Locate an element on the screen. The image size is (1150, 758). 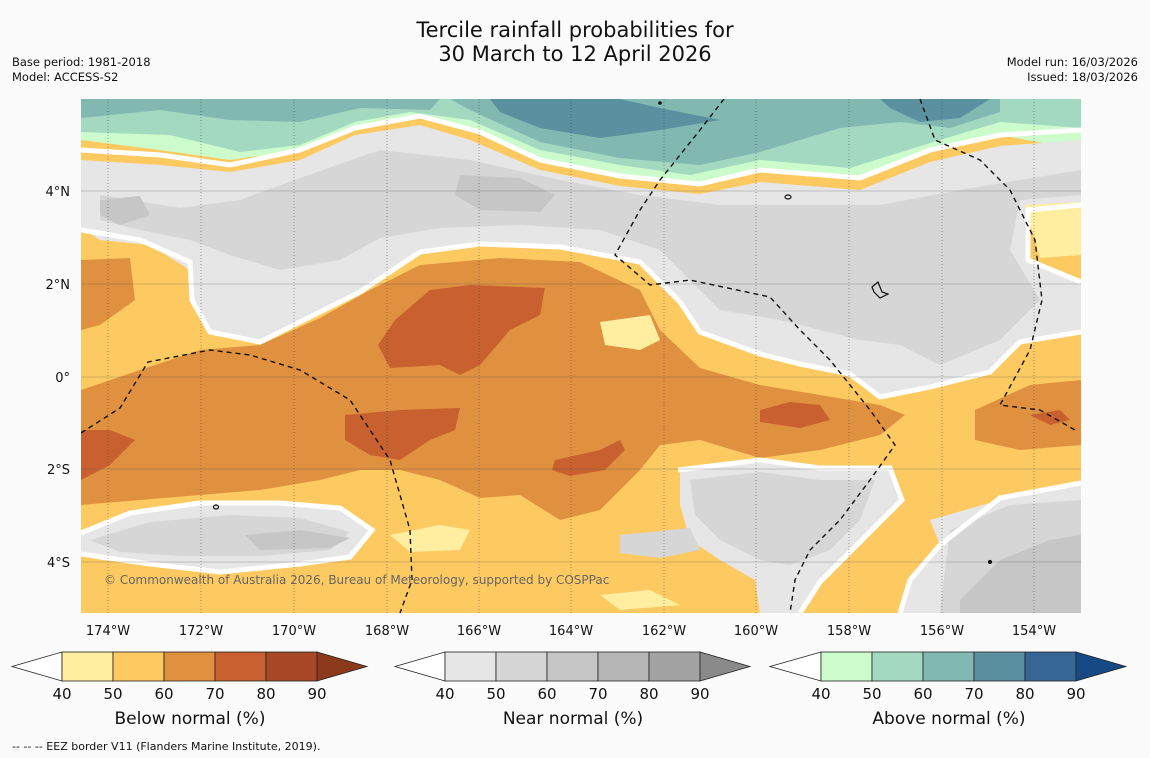
lon-label: 154°W is located at coordinates (1034, 631).